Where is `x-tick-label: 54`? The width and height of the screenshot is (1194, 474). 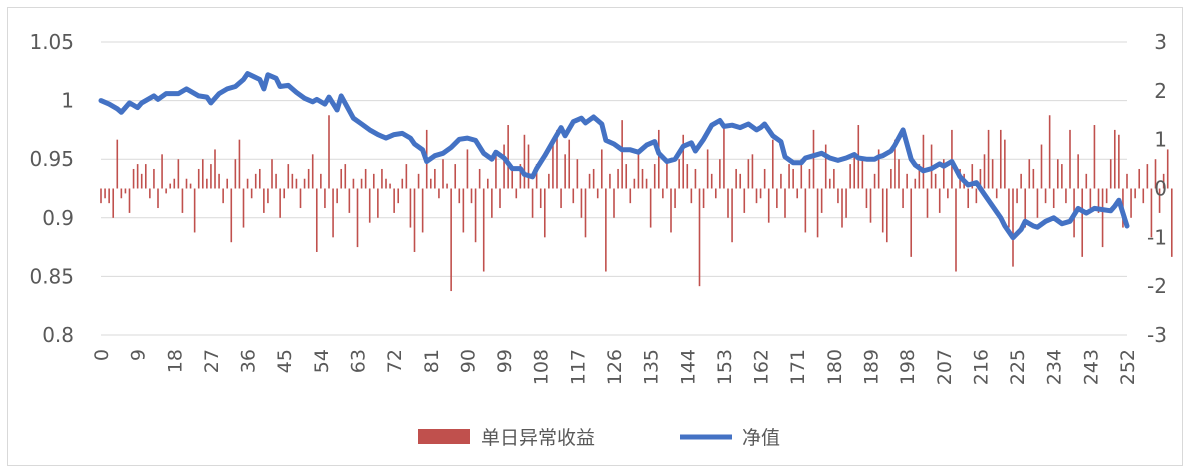 x-tick-label: 54 is located at coordinates (322, 361).